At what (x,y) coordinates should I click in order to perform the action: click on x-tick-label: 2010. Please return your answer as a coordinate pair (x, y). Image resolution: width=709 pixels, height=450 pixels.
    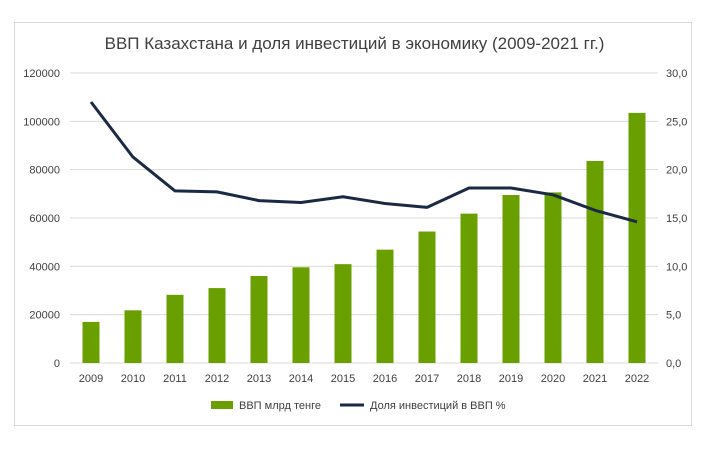
    Looking at the image, I should click on (133, 379).